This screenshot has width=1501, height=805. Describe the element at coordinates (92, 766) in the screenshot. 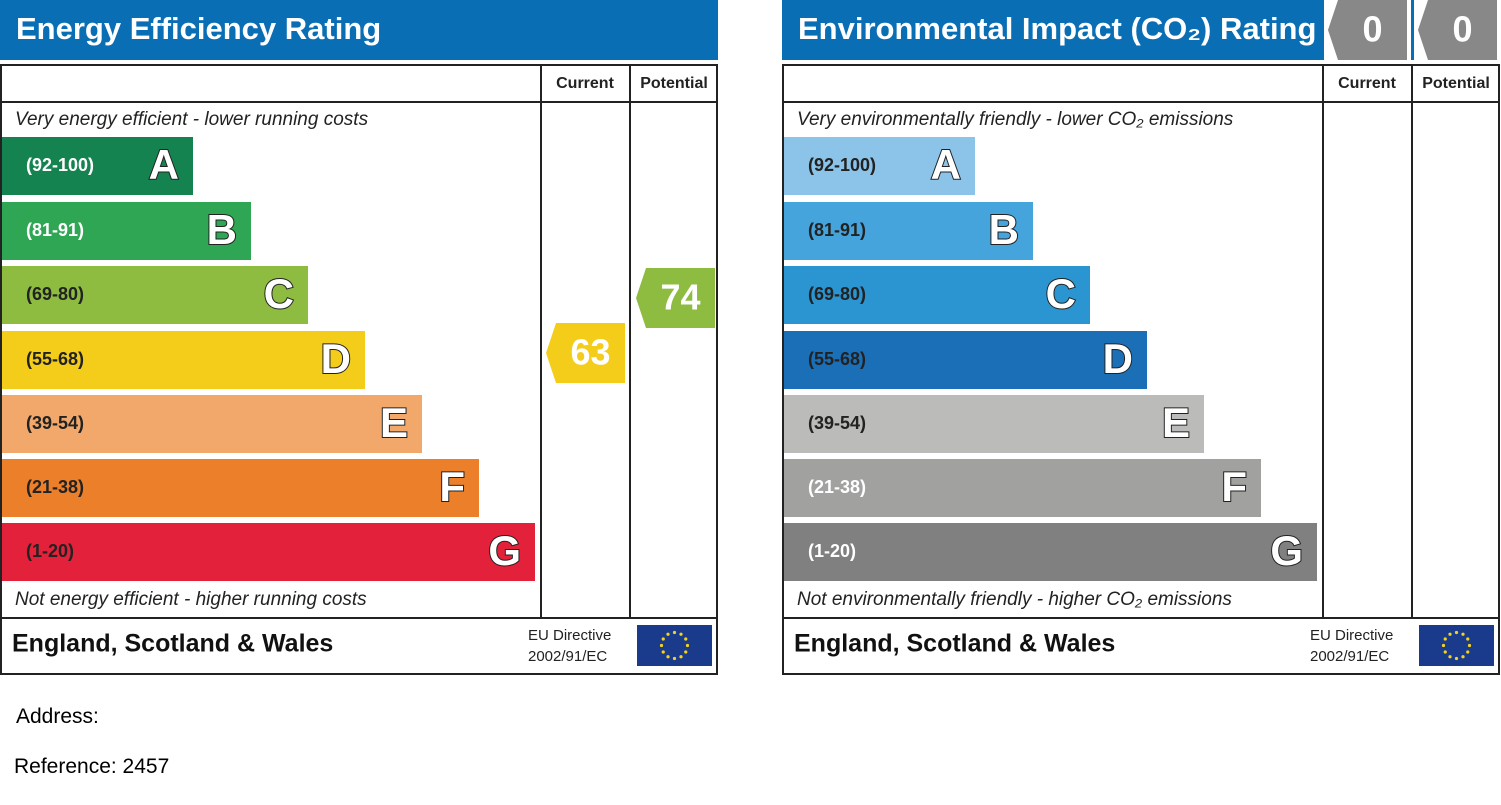

I see `reference: Reference: 2457` at that location.